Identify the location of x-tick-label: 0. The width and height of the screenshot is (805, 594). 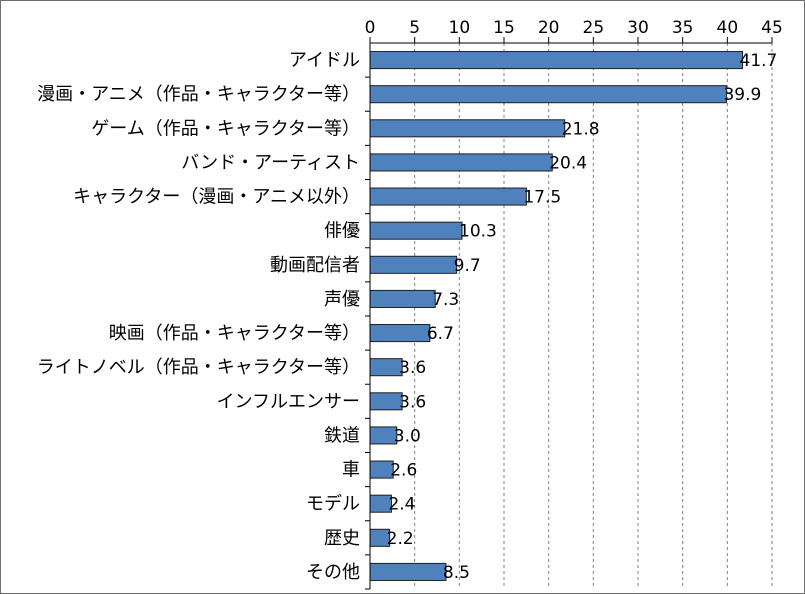
(370, 28).